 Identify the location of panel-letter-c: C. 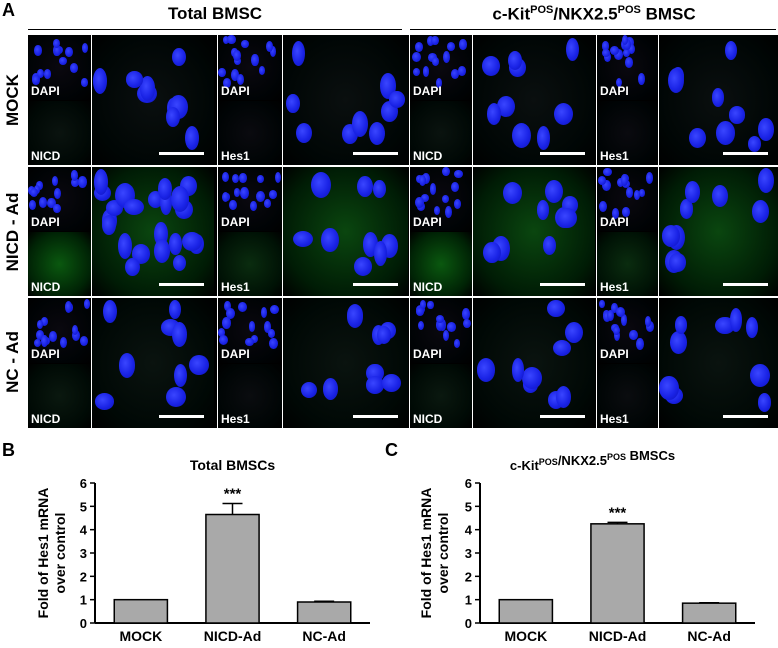
(391, 450).